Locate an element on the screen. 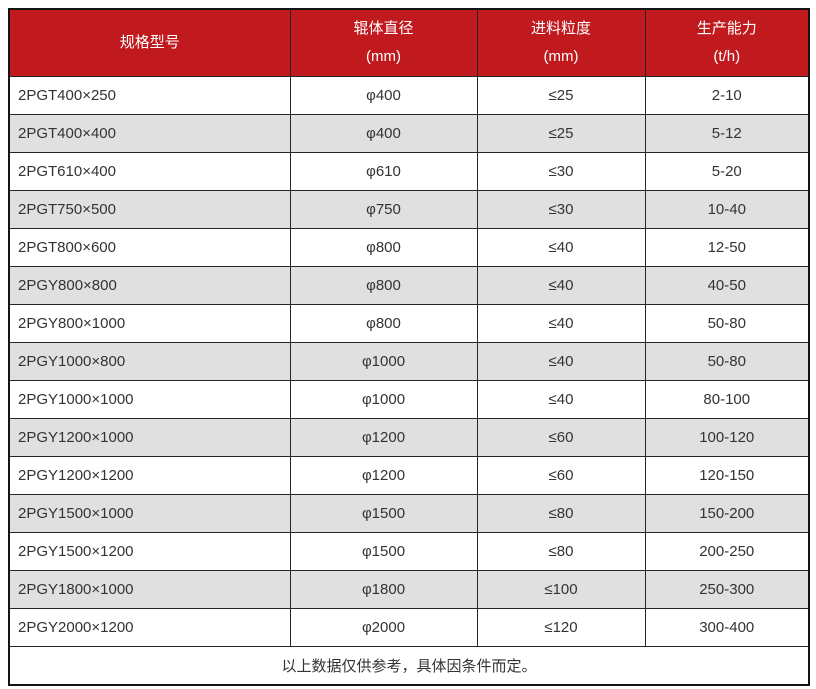 Image resolution: width=816 pixels, height=689 pixels. header-capacity-unit: (t/h) is located at coordinates (727, 56).